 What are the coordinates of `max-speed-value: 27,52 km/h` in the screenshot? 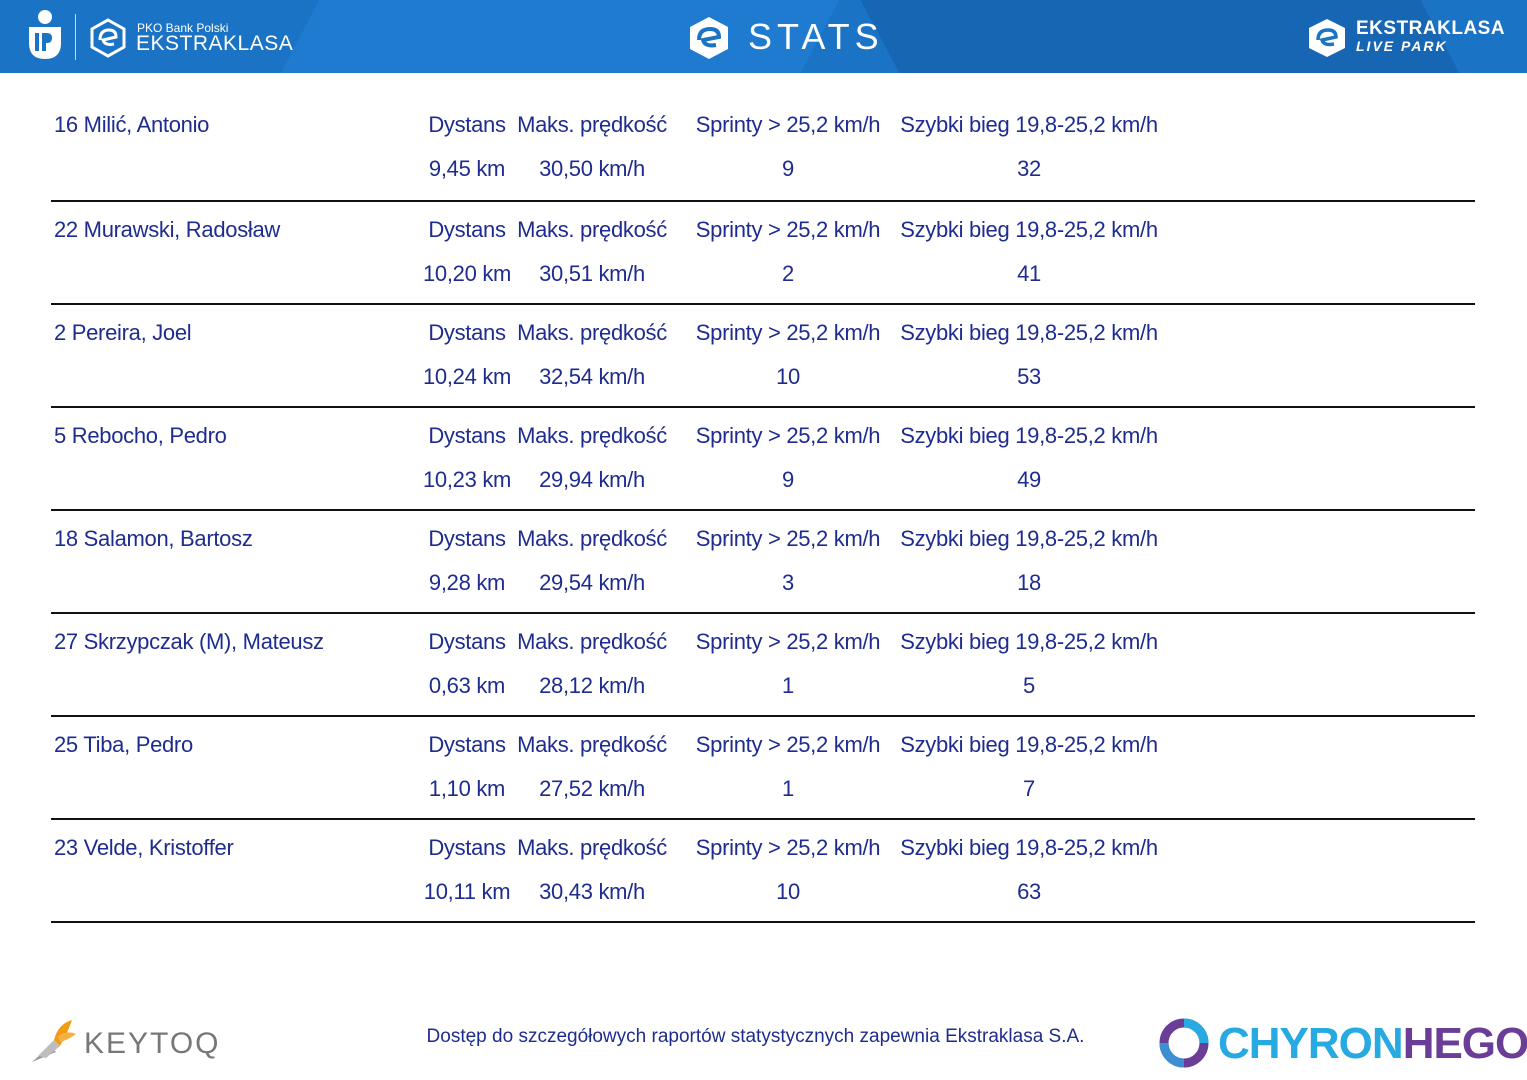 It's located at (592, 788).